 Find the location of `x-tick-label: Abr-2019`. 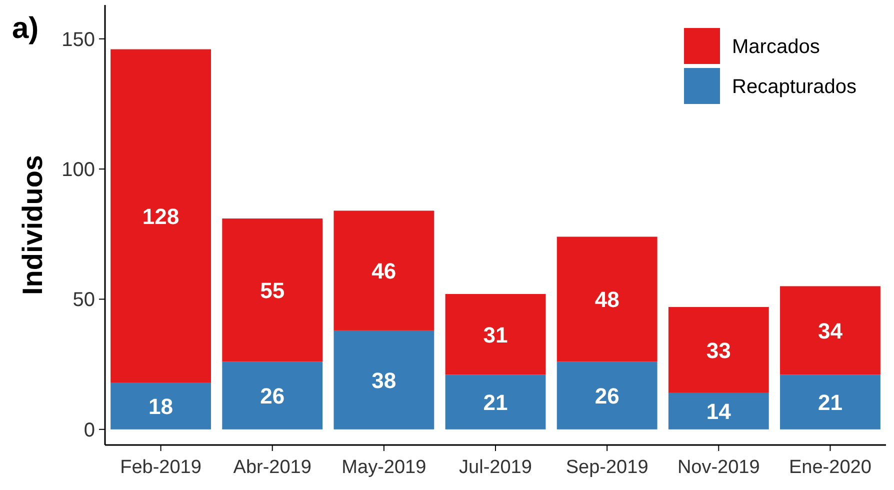

x-tick-label: Abr-2019 is located at coordinates (272, 467).